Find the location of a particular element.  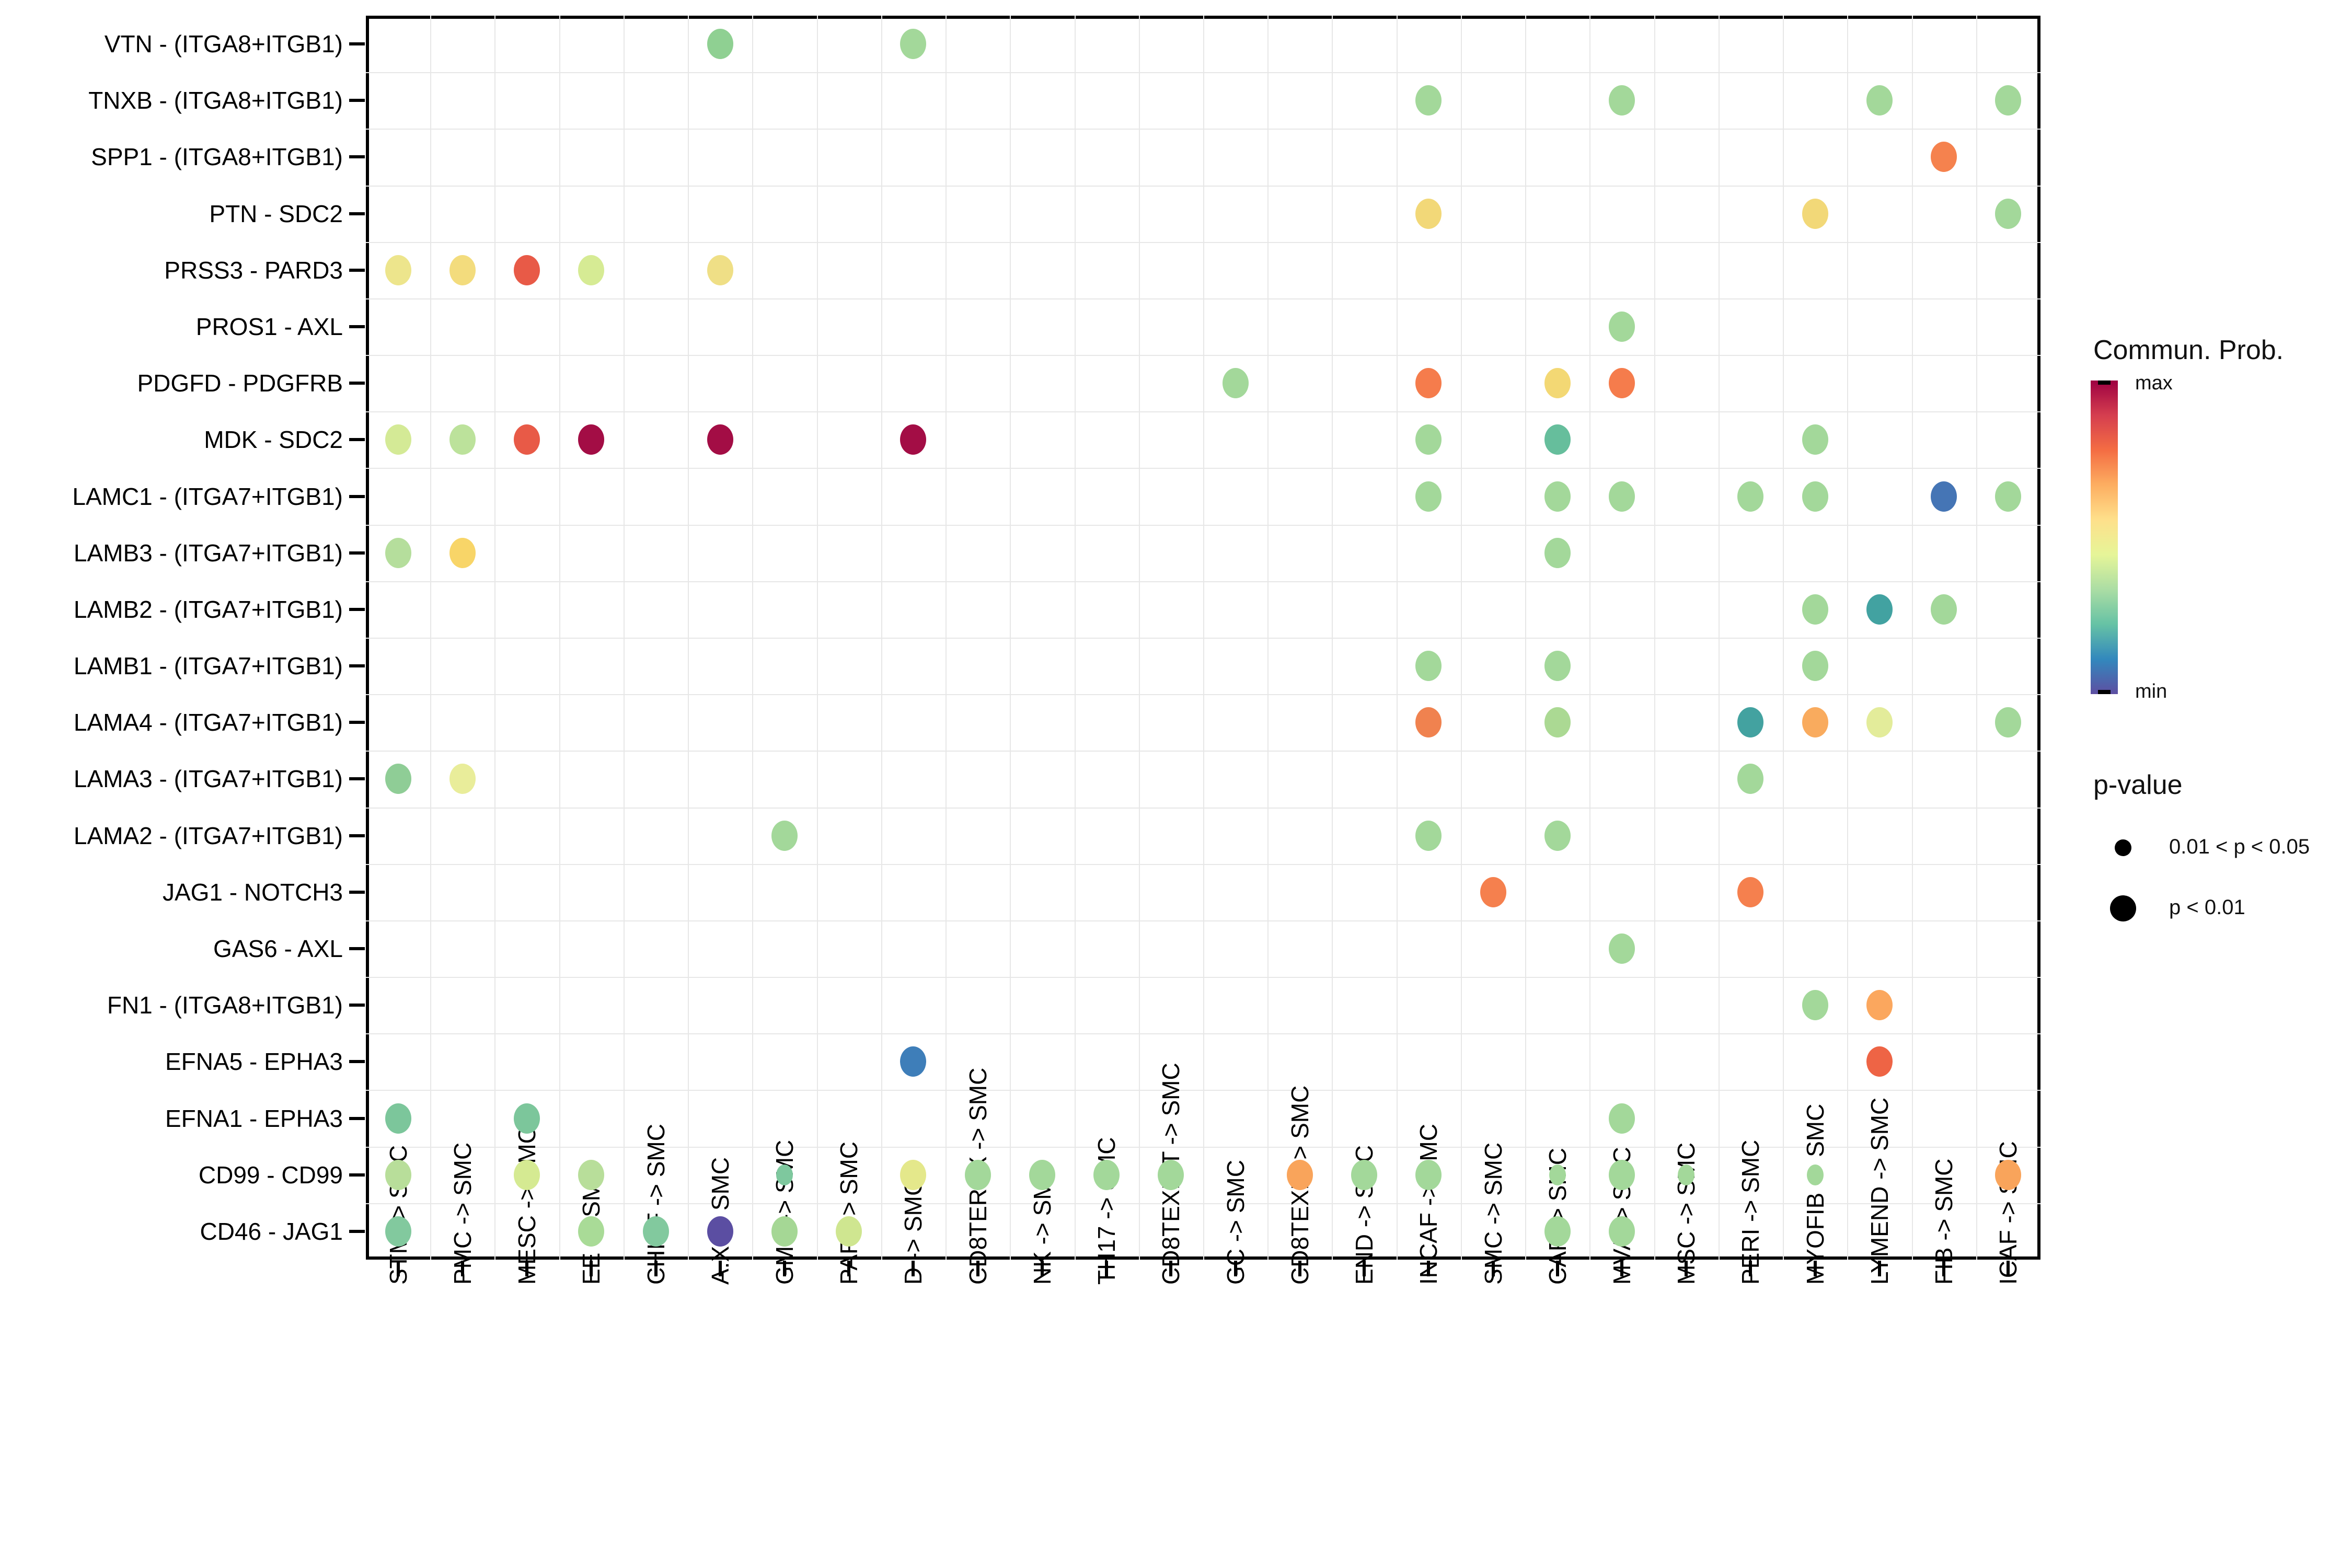

x-axis-label: PARI -> SMC is located at coordinates (849, 1213).